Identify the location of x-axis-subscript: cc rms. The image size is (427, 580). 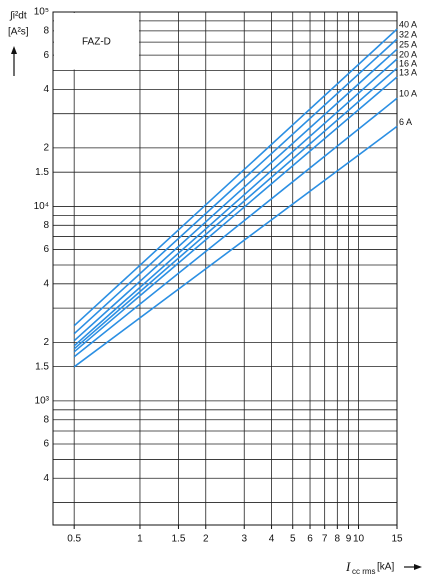
(364, 571).